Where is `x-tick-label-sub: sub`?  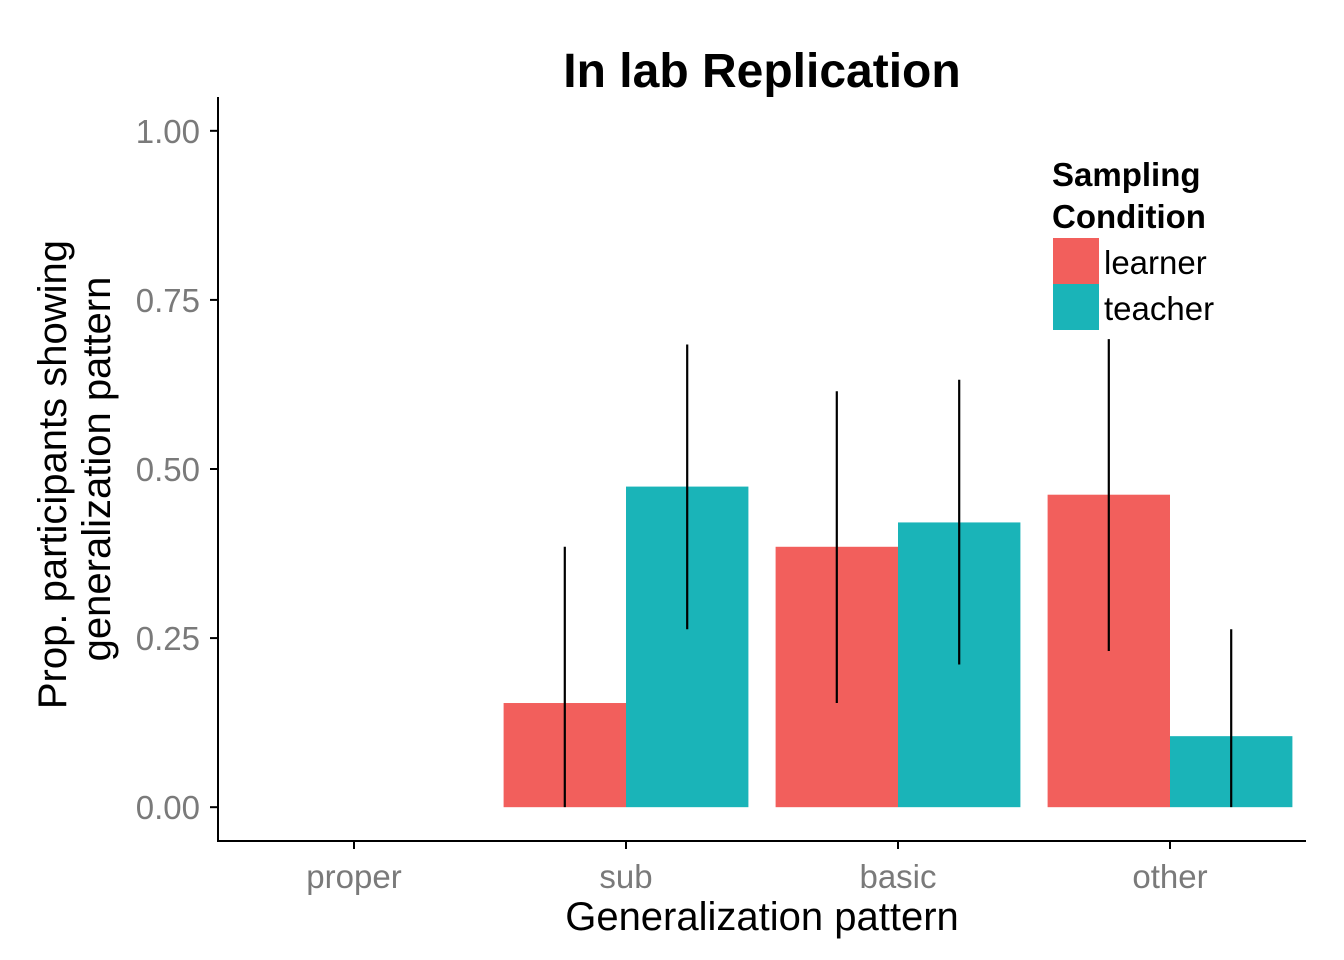
x-tick-label-sub: sub is located at coordinates (625, 876).